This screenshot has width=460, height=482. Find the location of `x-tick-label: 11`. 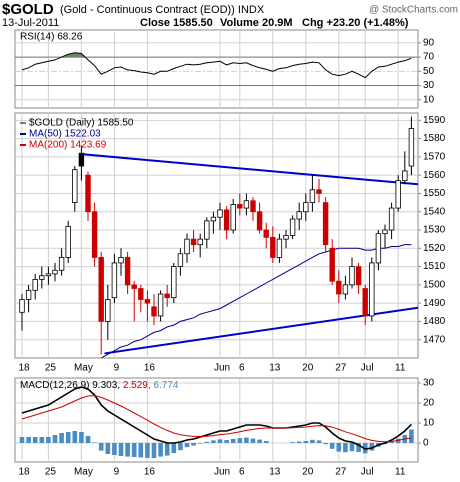

x-tick-label: 11 is located at coordinates (400, 472).